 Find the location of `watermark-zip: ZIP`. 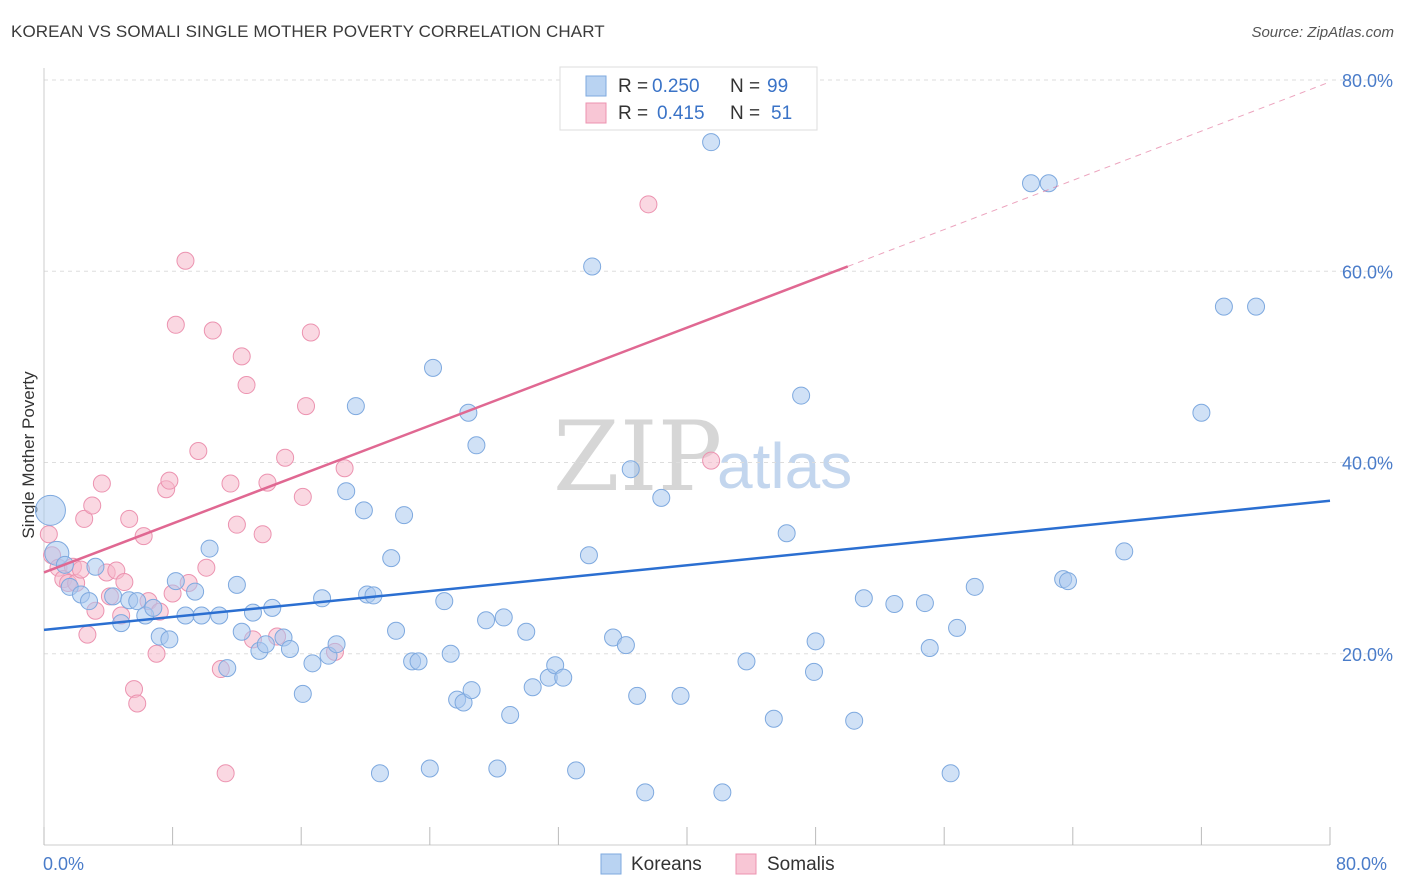

watermark-zip: ZIP is located at coordinates (637, 457).